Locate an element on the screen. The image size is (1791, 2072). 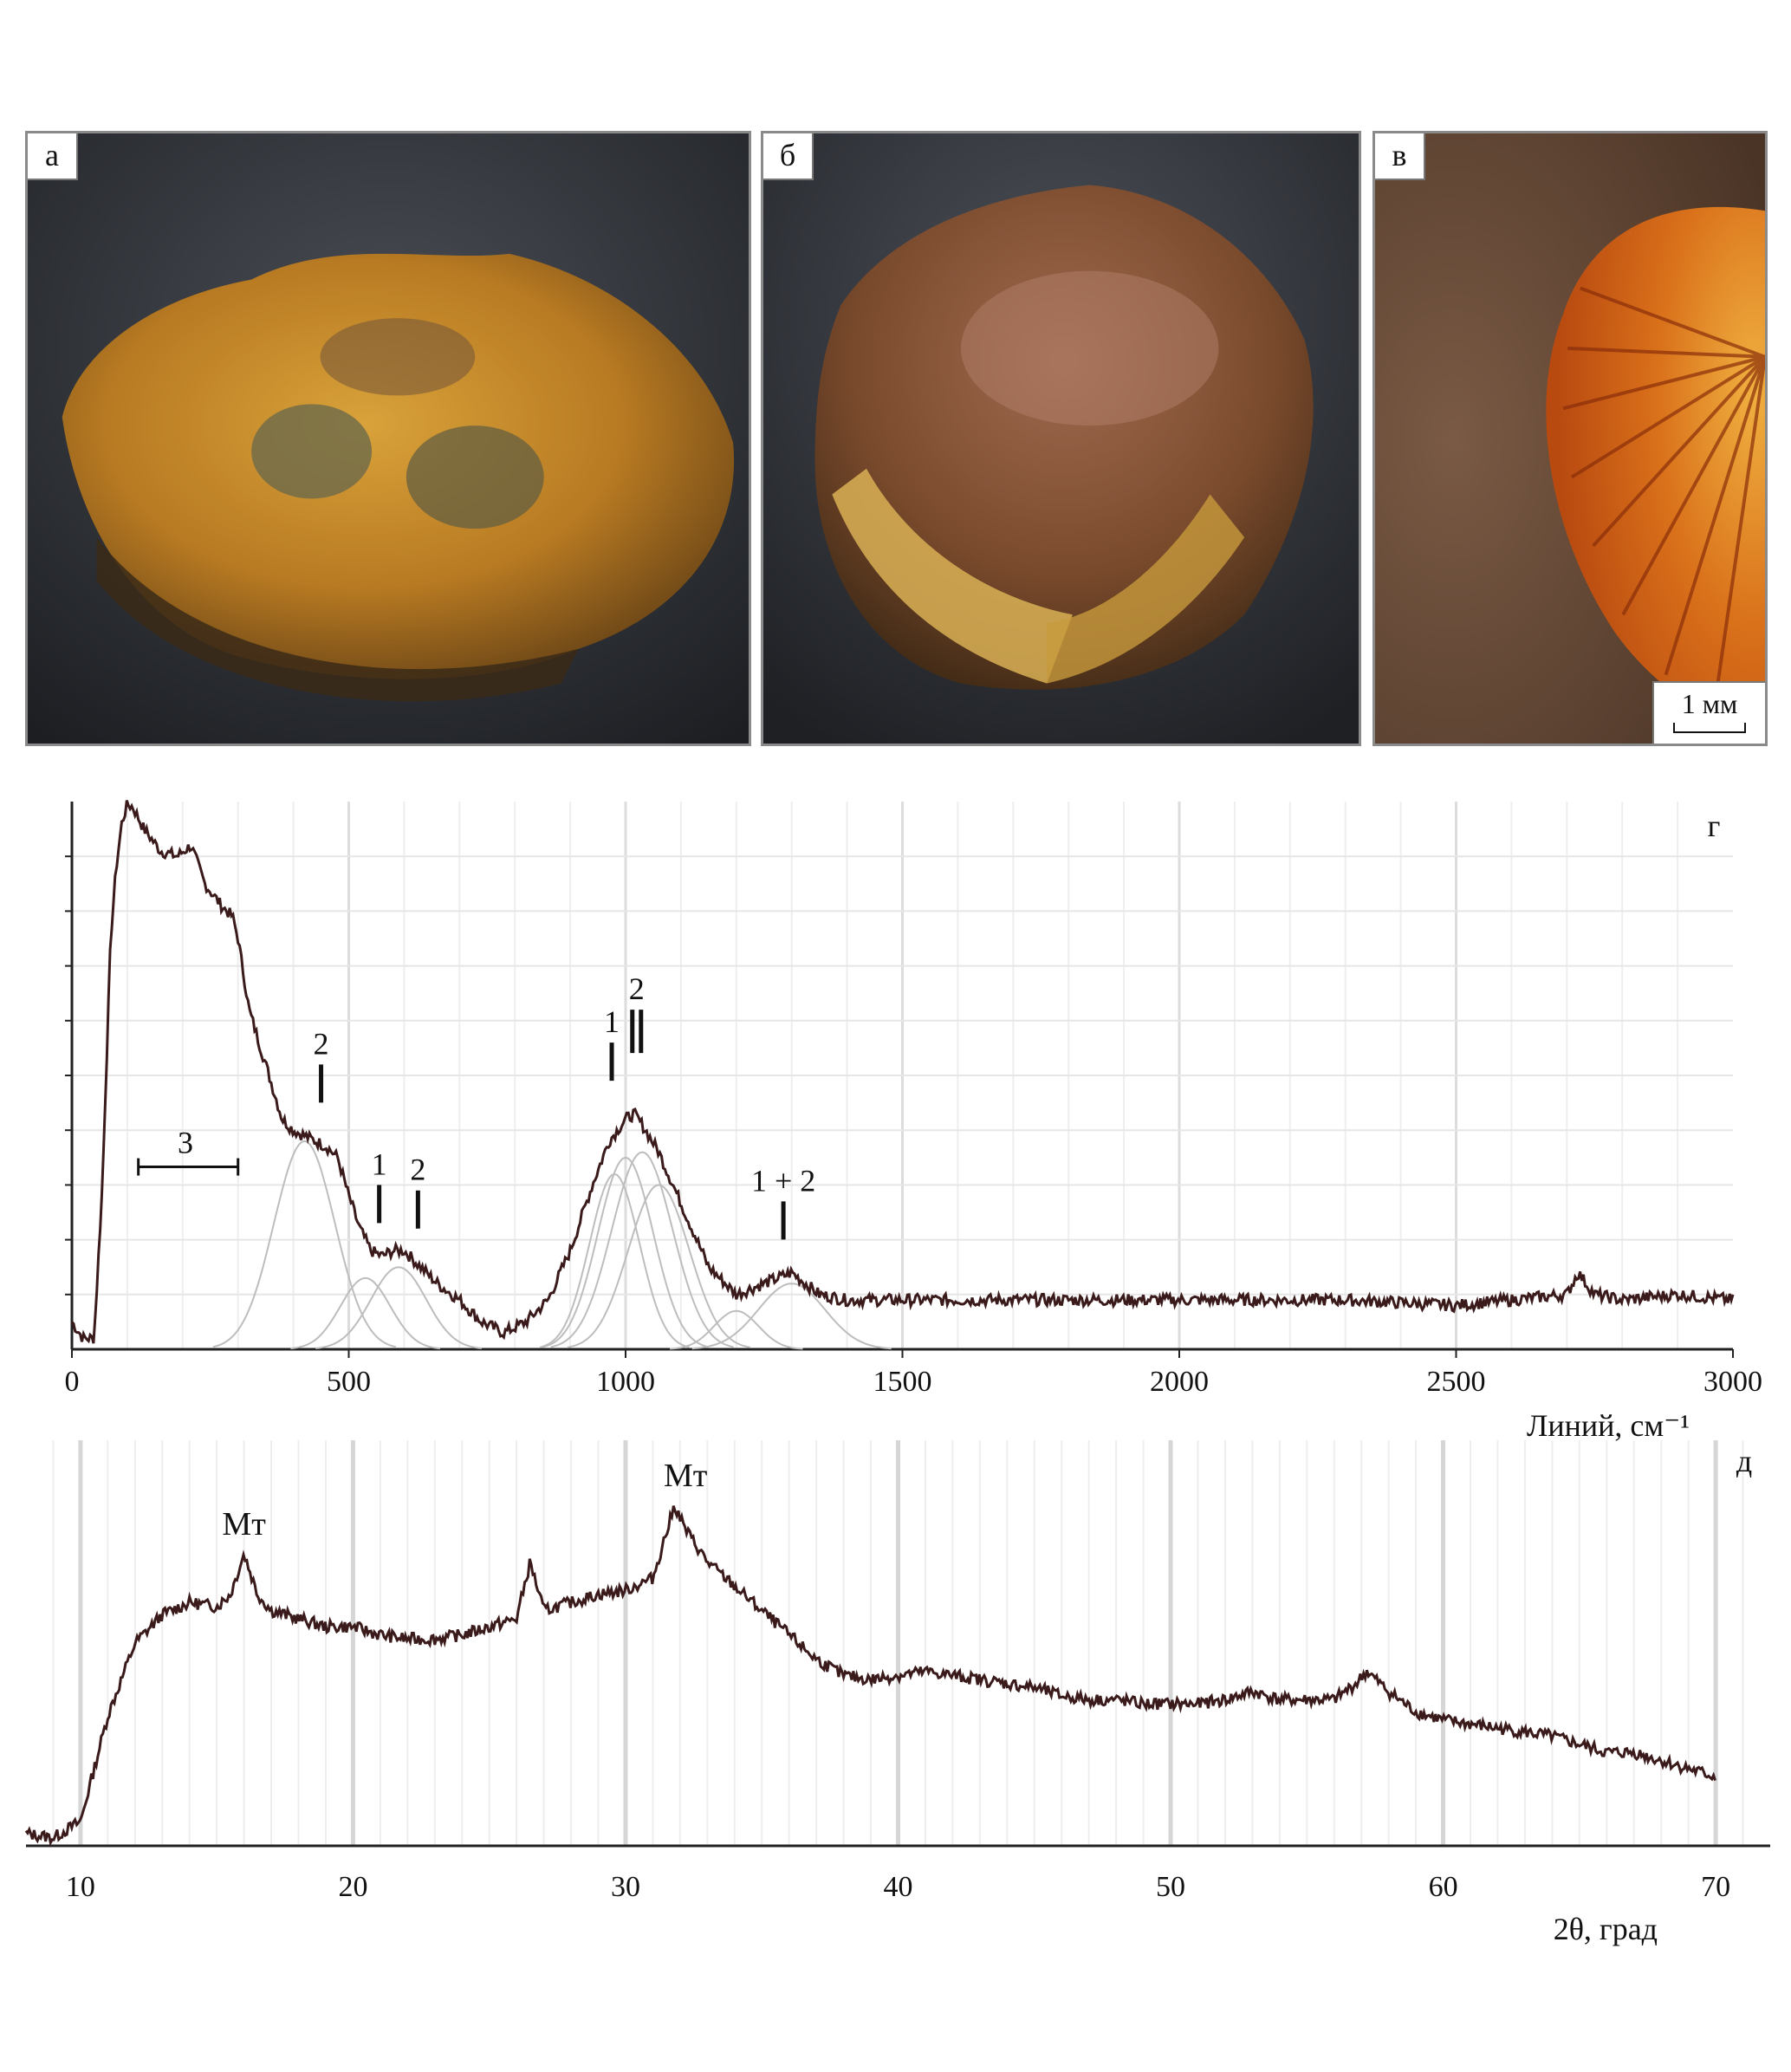
xrd-panel-label: д is located at coordinates (1744, 1461).